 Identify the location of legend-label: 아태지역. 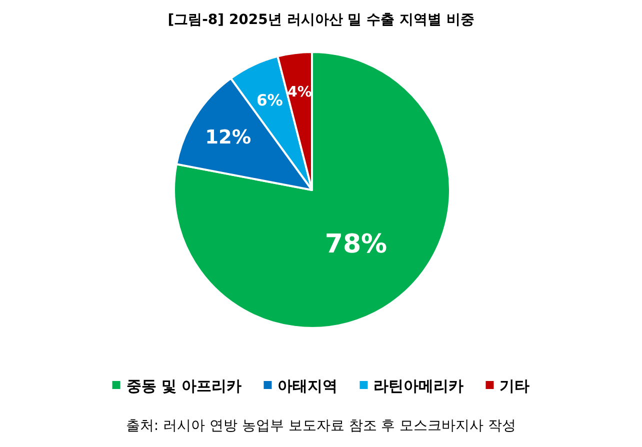
(308, 386).